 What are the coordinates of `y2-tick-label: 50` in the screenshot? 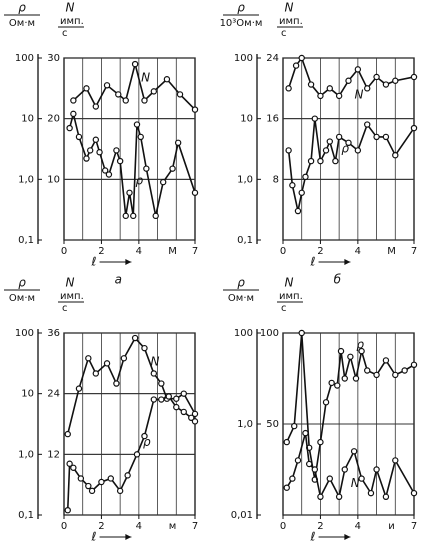 It's located at (272, 424).